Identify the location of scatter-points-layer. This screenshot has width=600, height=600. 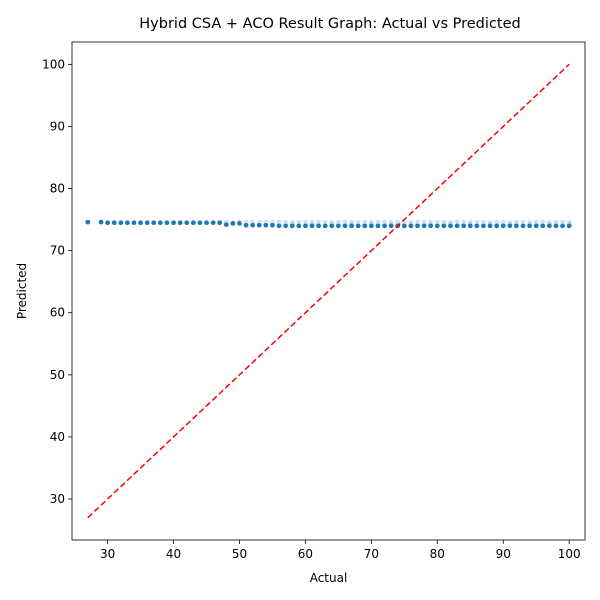
(328, 224).